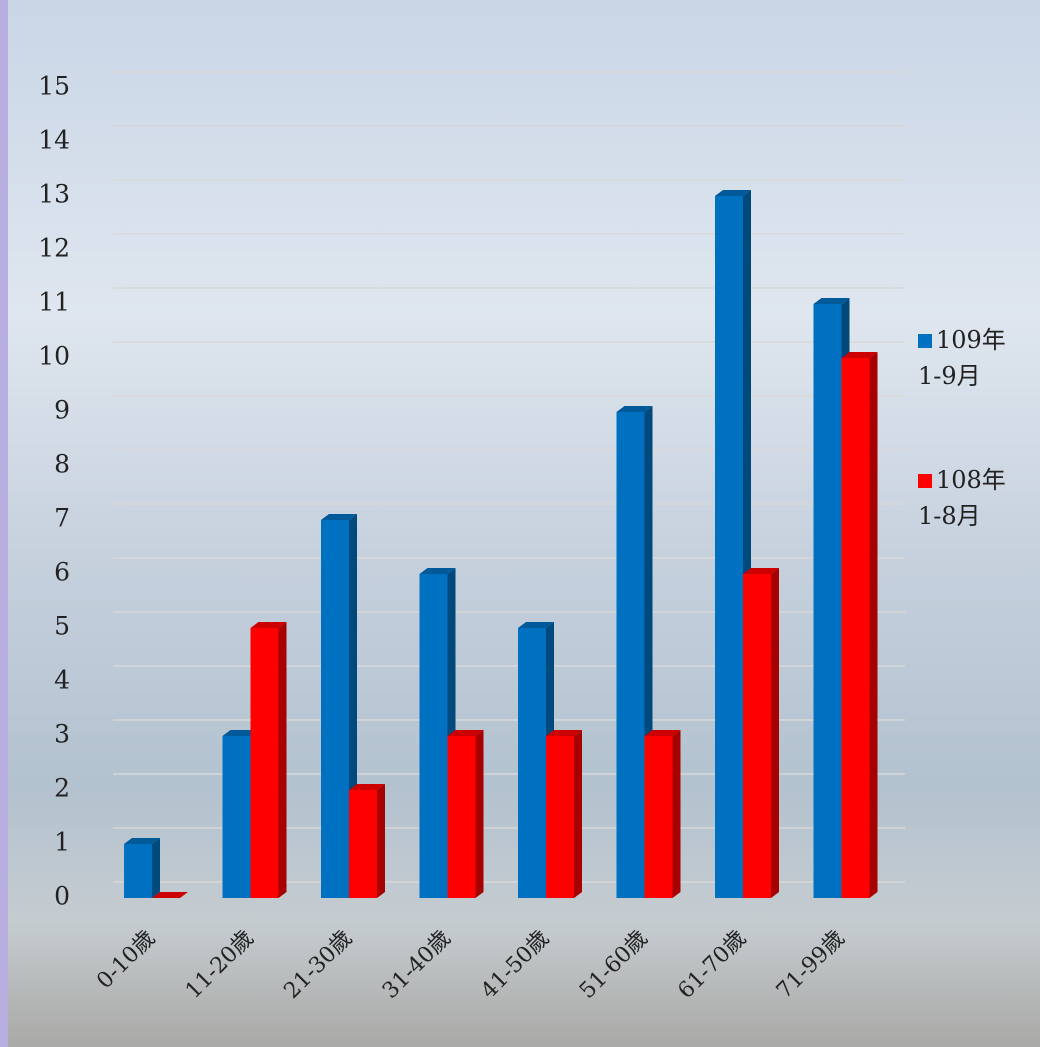 The image size is (1040, 1047). What do you see at coordinates (54, 140) in the screenshot?
I see `y-tick-label: 14` at bounding box center [54, 140].